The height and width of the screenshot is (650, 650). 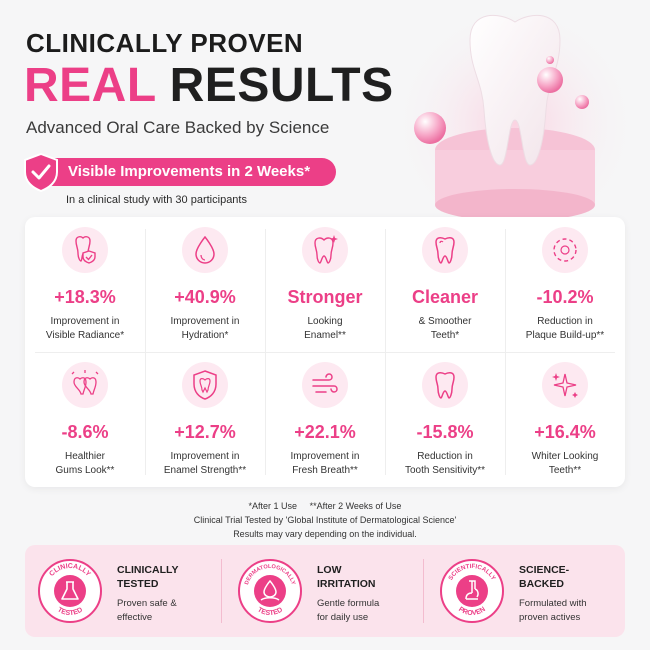 What do you see at coordinates (270, 591) in the screenshot?
I see `dermatologically-tested-seal-icon: DERMATOLOGICALLY TESTED` at bounding box center [270, 591].